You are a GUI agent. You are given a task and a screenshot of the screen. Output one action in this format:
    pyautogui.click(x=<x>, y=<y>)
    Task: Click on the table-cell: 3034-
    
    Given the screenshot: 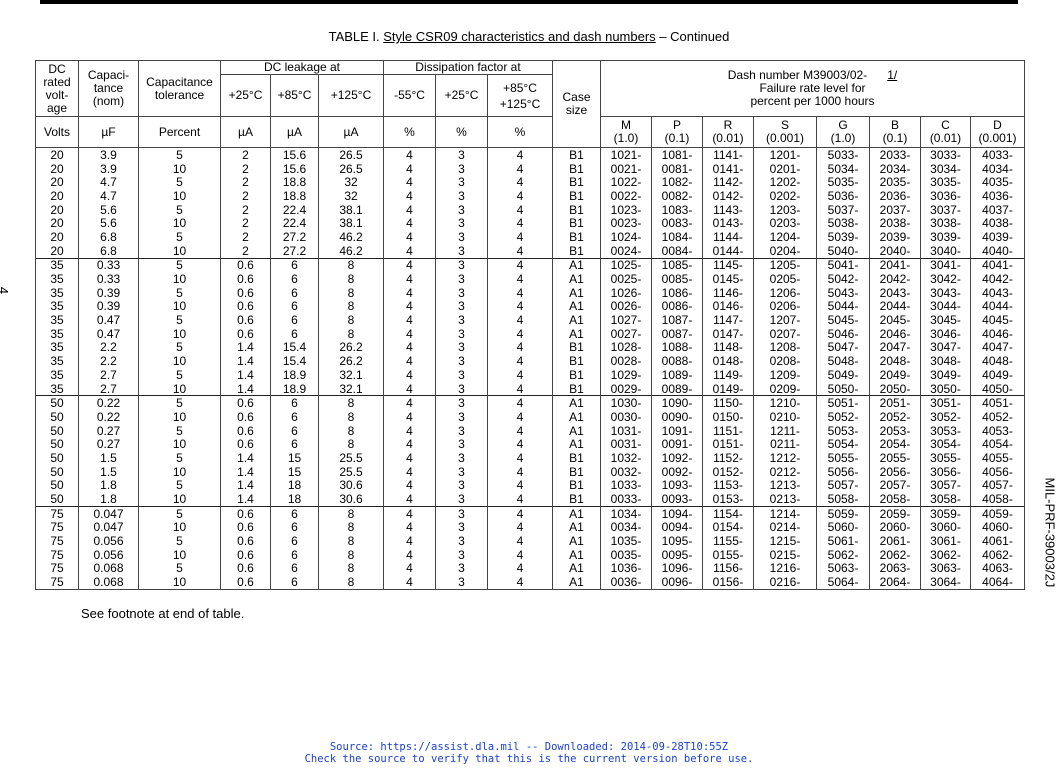 What is the action you would take?
    pyautogui.click(x=945, y=168)
    